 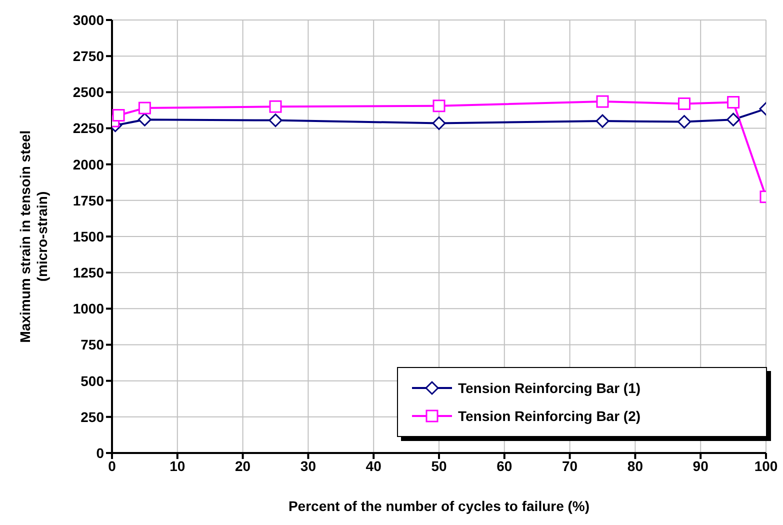 What do you see at coordinates (88, 308) in the screenshot?
I see `y-tick-label: 1000` at bounding box center [88, 308].